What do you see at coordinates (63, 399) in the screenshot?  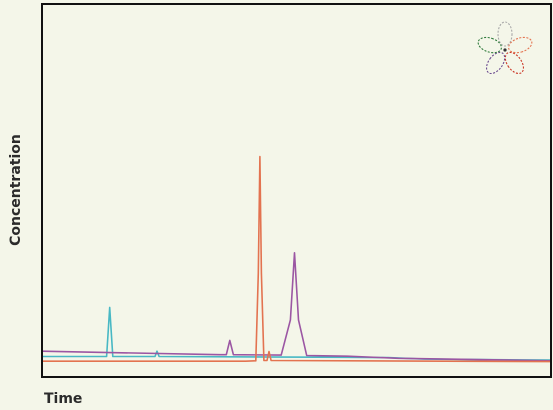 I see `x-axis-label: Time` at bounding box center [63, 399].